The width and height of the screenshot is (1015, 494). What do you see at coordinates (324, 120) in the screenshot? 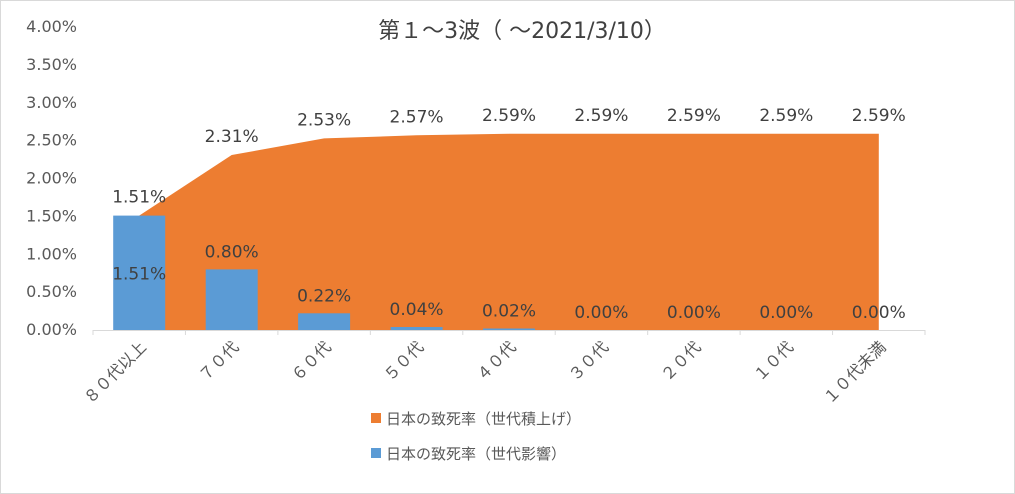
I see `area-data-label: 2.53%` at bounding box center [324, 120].